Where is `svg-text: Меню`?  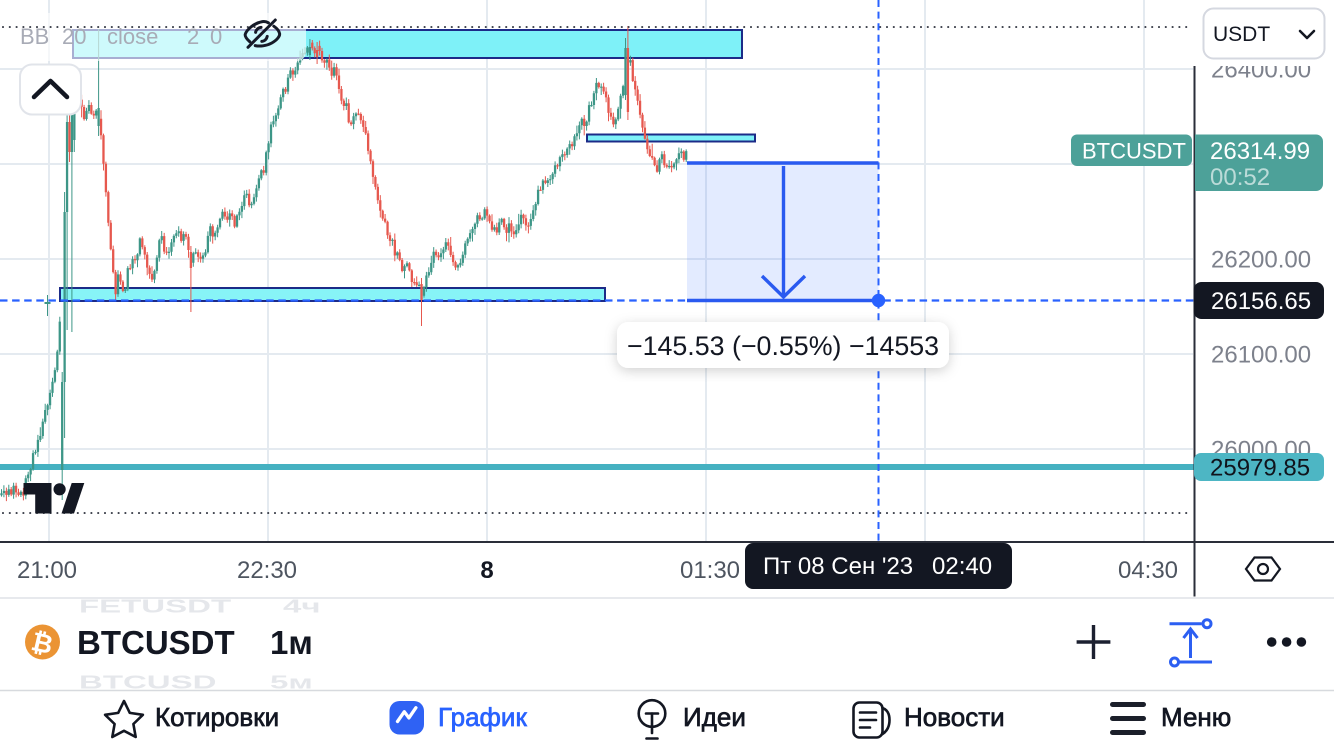
svg-text: Меню is located at coordinates (1196, 717).